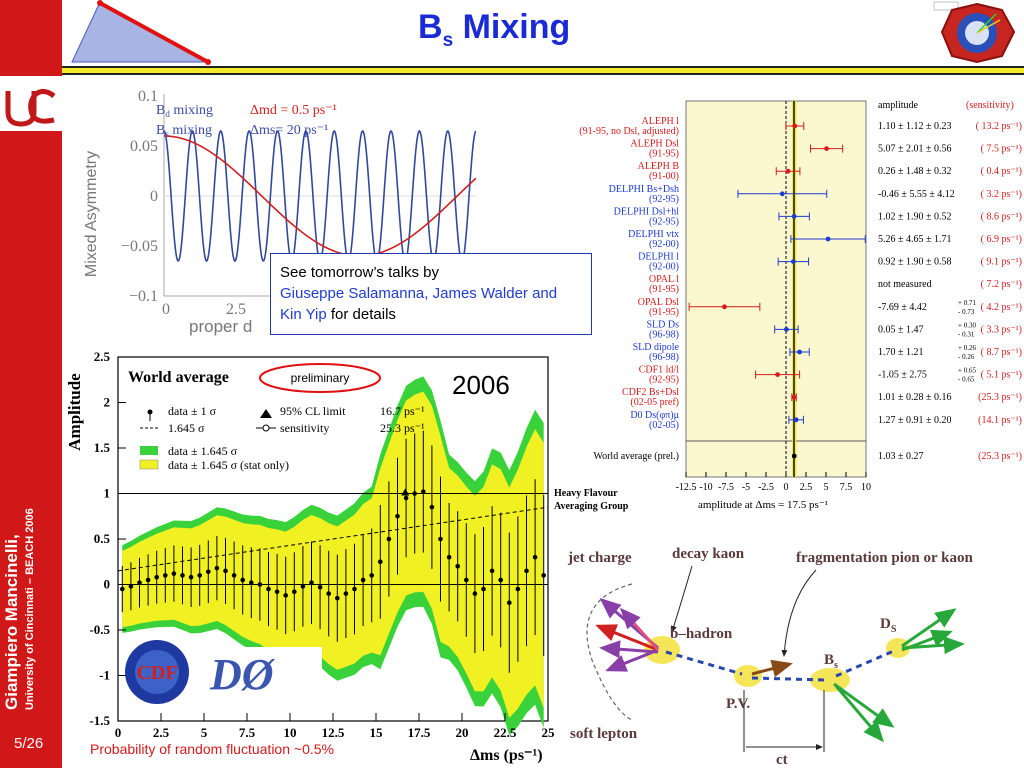 This screenshot has width=1024, height=768. I want to click on svg-text: 95% CL limit, so click(313, 411).